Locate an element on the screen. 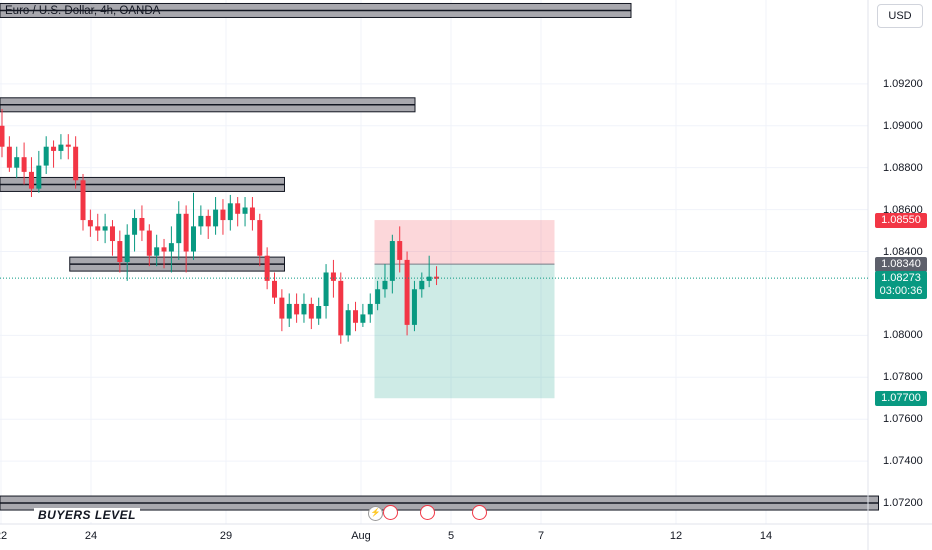 The width and height of the screenshot is (932, 550). time-tick-label: 14 is located at coordinates (766, 536).